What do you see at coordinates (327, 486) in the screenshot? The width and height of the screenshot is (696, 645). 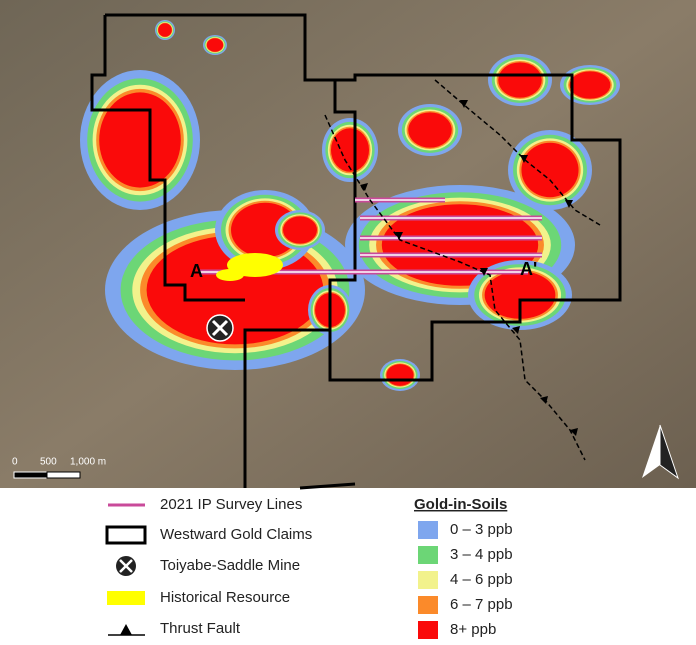 I see `claim-boundary` at bounding box center [327, 486].